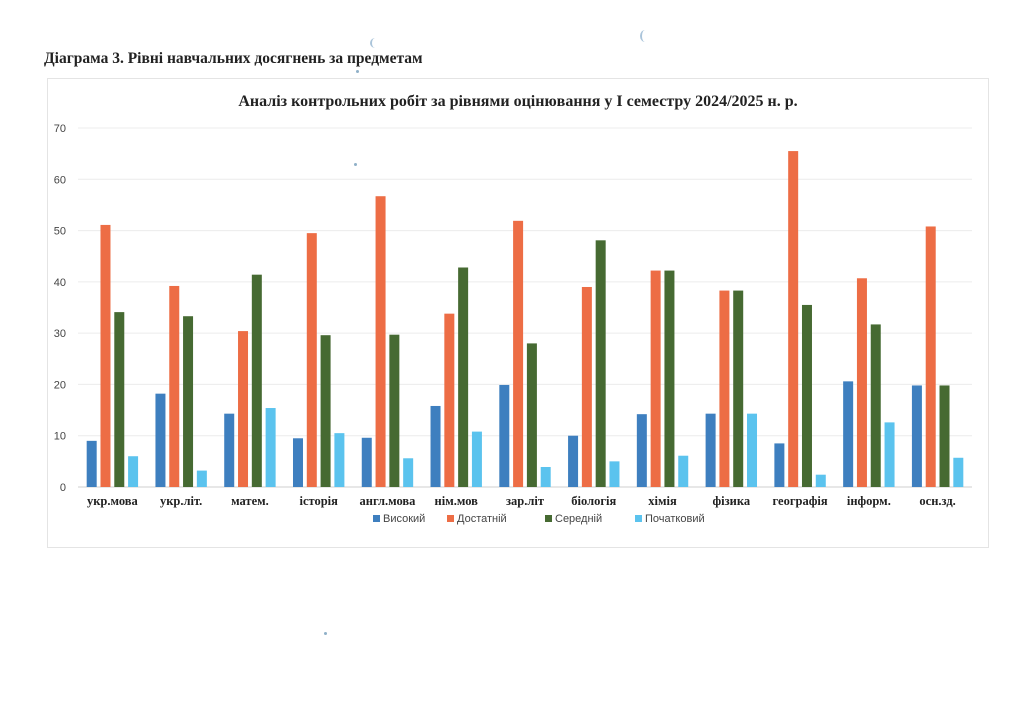 Image resolution: width=1024 pixels, height=725 pixels. What do you see at coordinates (60, 283) in the screenshot?
I see `y-tick-label: 40` at bounding box center [60, 283].